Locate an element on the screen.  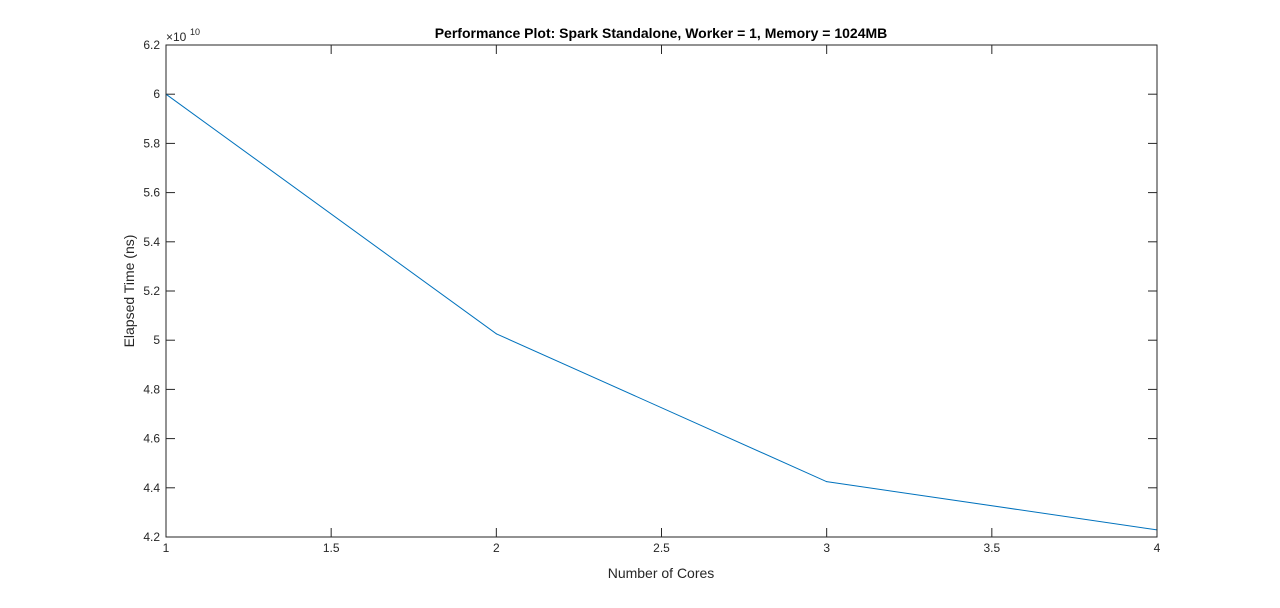
x-tick-label: 3.5 is located at coordinates (991, 548).